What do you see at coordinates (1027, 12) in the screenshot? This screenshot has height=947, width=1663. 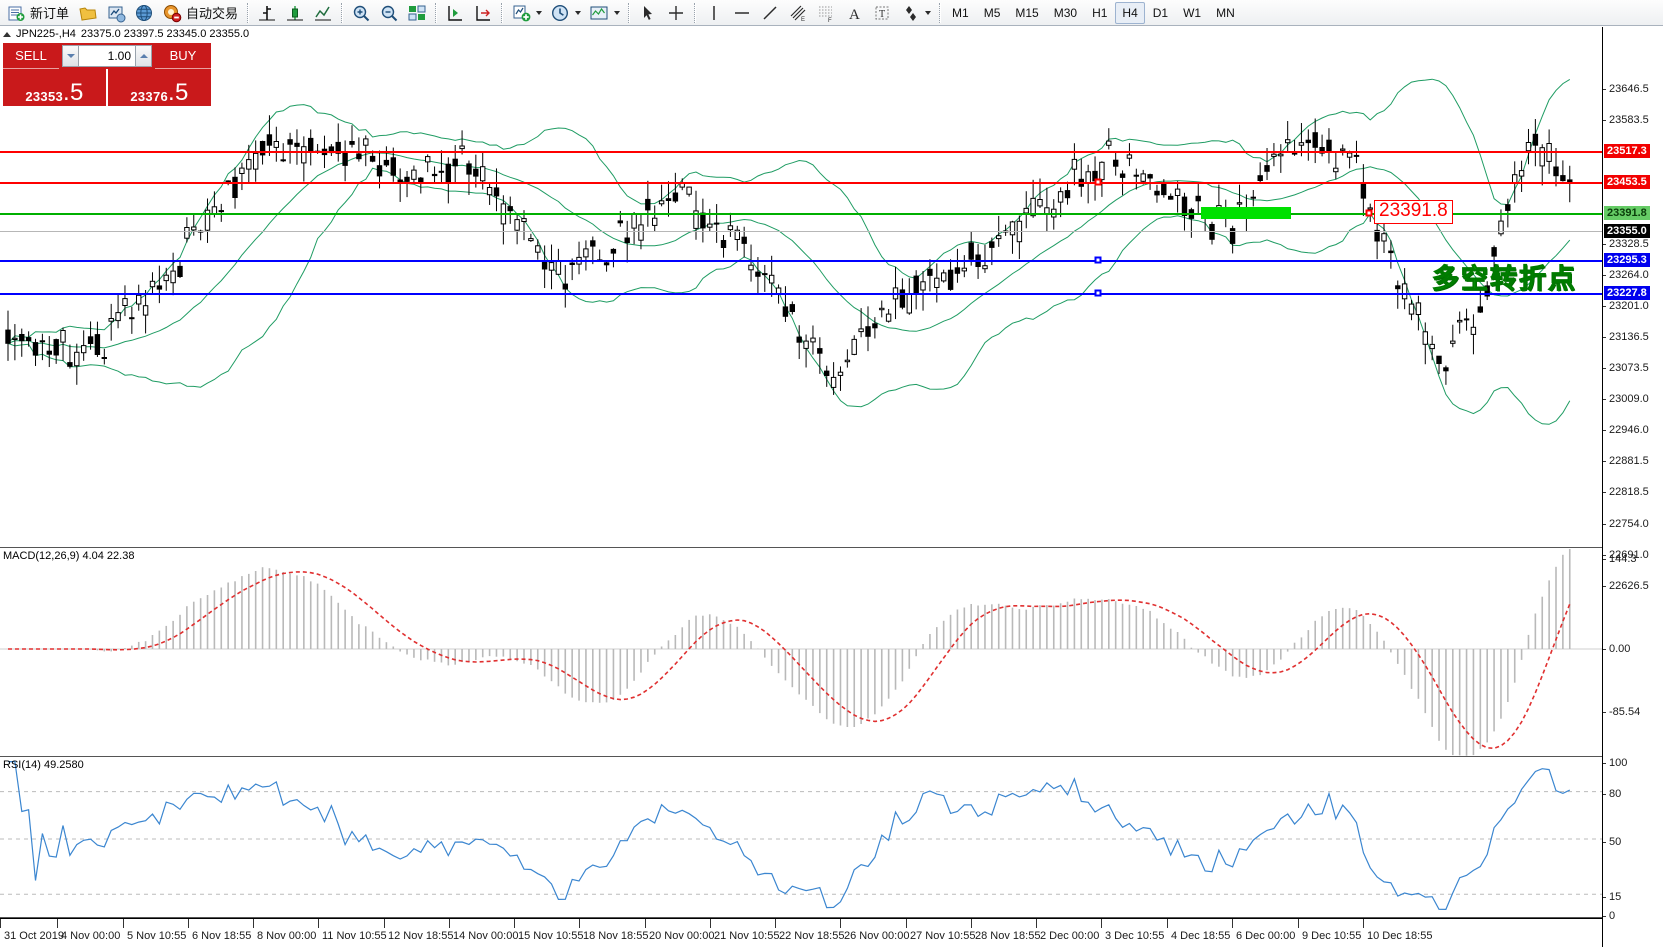 I see `timeframe-m15: M15` at bounding box center [1027, 12].